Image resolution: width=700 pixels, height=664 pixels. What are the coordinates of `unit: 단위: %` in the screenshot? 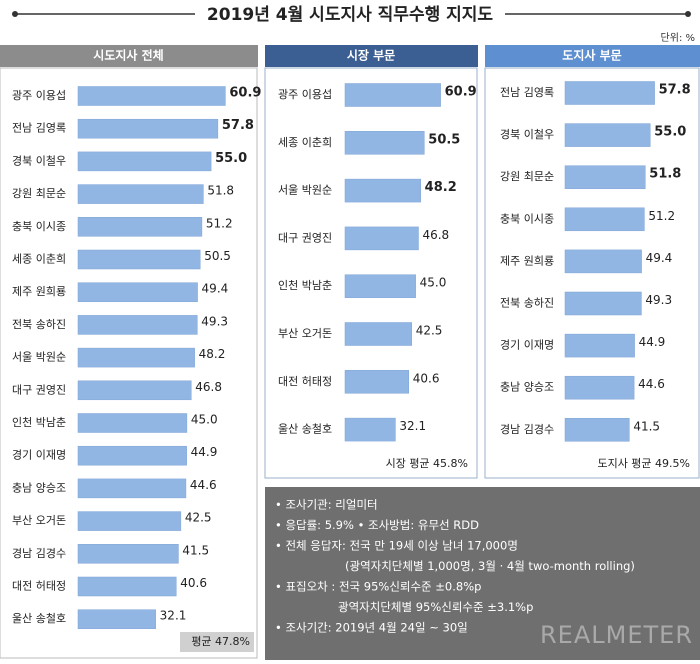 It's located at (678, 37).